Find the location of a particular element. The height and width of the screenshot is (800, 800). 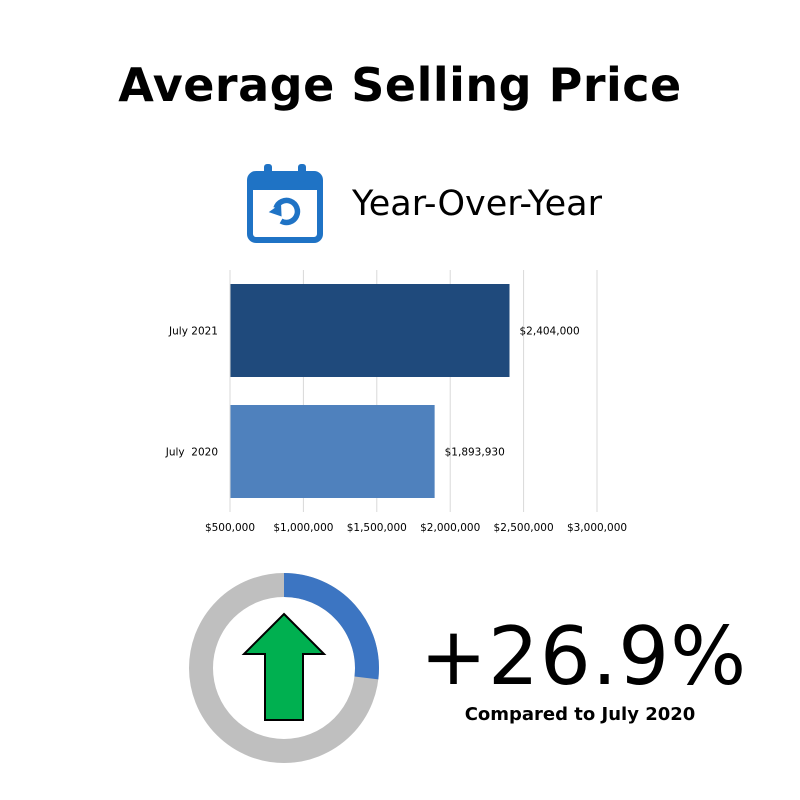

up-arrow-icon is located at coordinates (284, 666).